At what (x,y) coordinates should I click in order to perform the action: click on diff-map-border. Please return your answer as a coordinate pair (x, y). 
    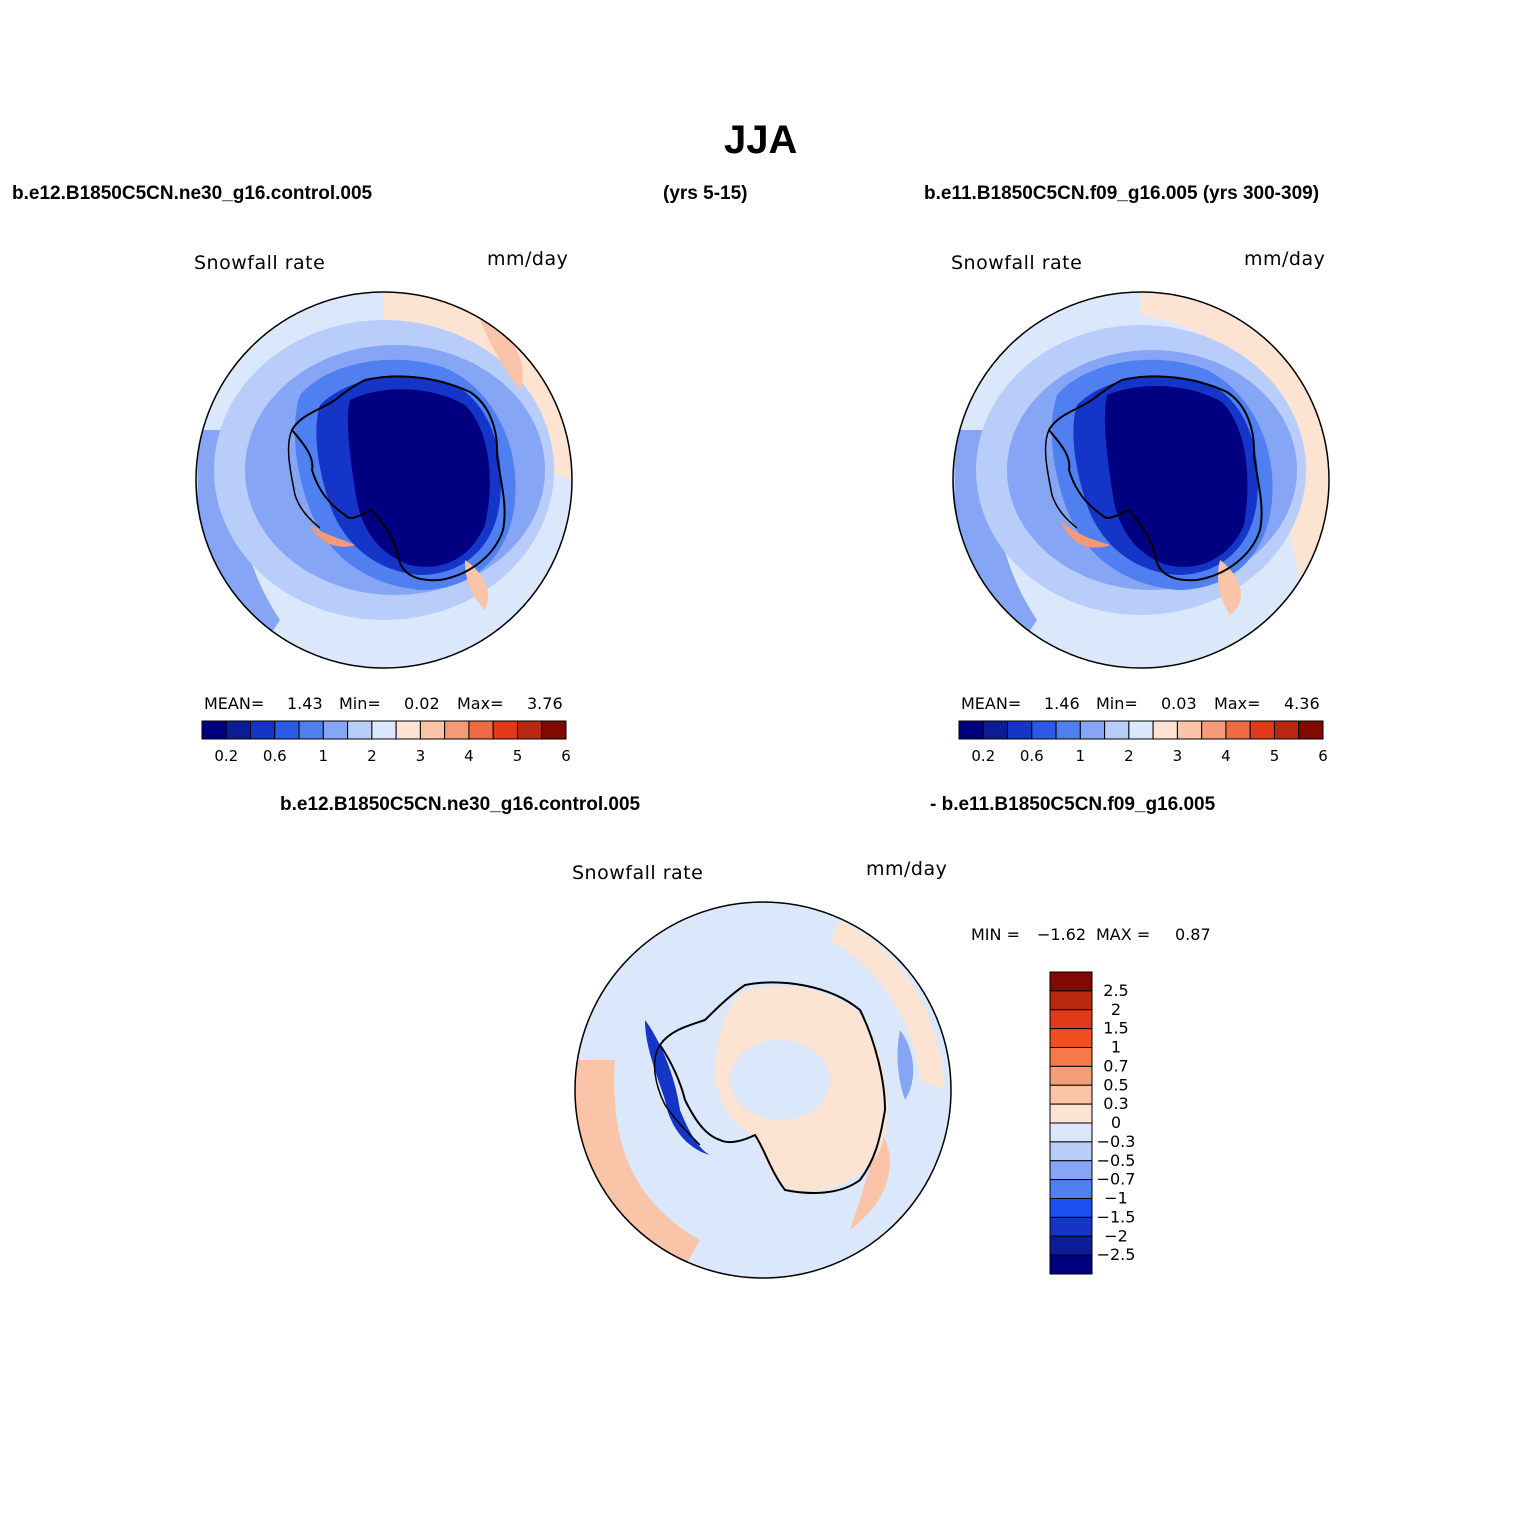
    Looking at the image, I should click on (763, 1090).